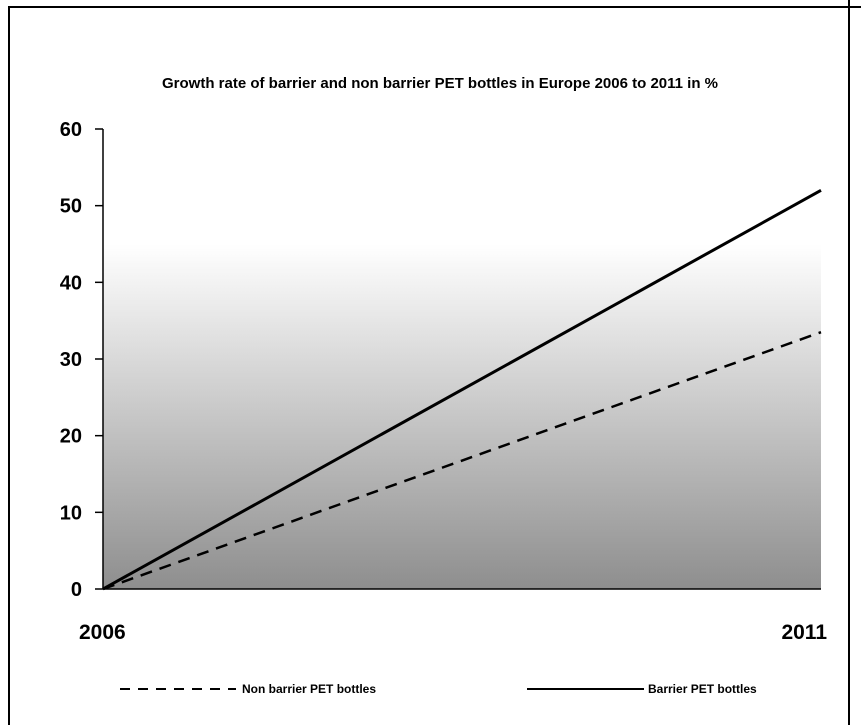 The width and height of the screenshot is (861, 725). Describe the element at coordinates (71, 283) in the screenshot. I see `y-tick-label: 40` at that location.